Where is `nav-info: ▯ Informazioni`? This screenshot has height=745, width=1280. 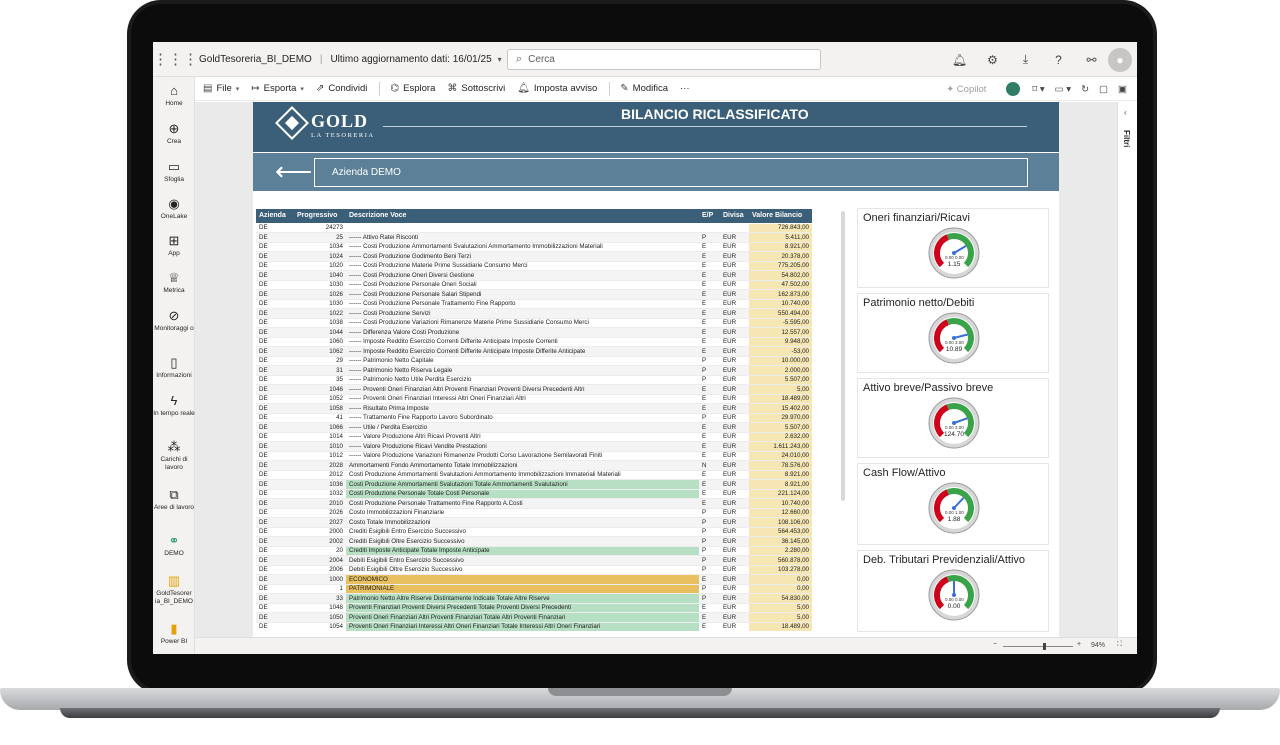
nav-info: ▯ Informazioni is located at coordinates (174, 367).